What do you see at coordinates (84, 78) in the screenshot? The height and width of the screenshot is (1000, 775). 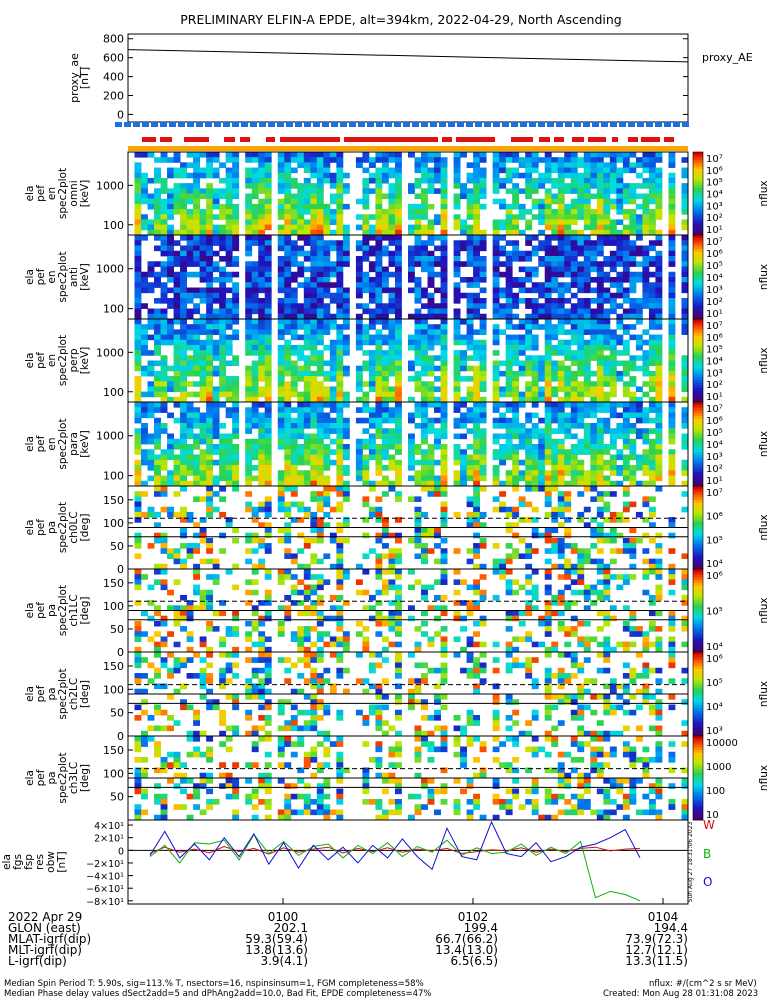 I see `ae-ylabel: [nT]` at bounding box center [84, 78].